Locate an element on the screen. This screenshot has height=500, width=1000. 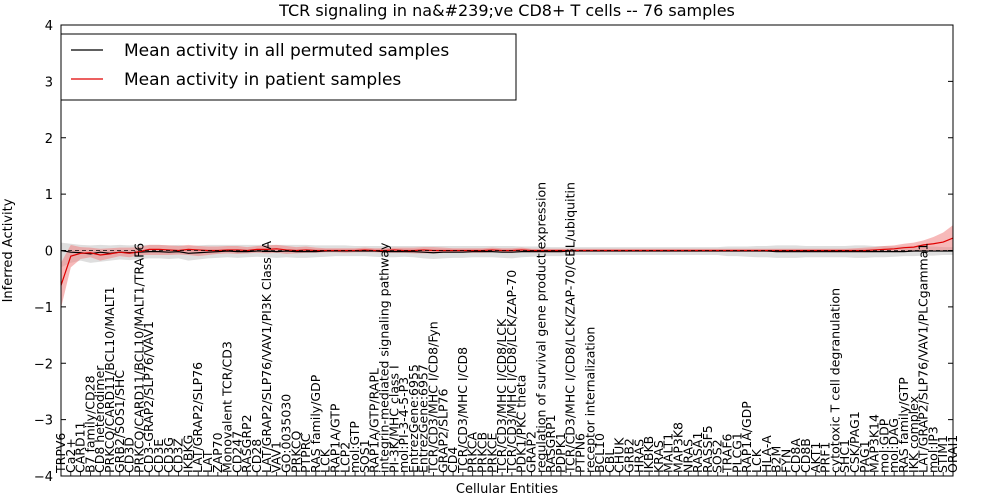
x-entity-label: PRKCB is located at coordinates (481, 452).